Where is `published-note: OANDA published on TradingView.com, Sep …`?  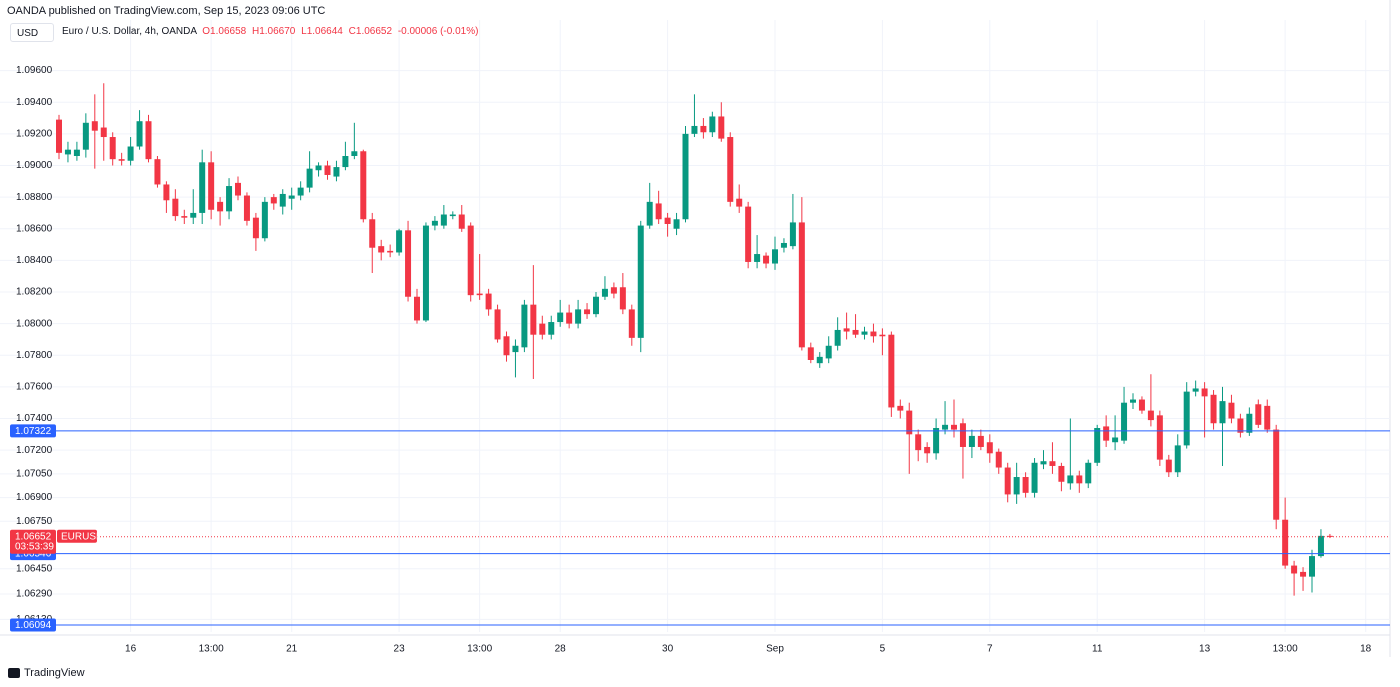 published-note: OANDA published on TradingView.com, Sep … is located at coordinates (166, 11).